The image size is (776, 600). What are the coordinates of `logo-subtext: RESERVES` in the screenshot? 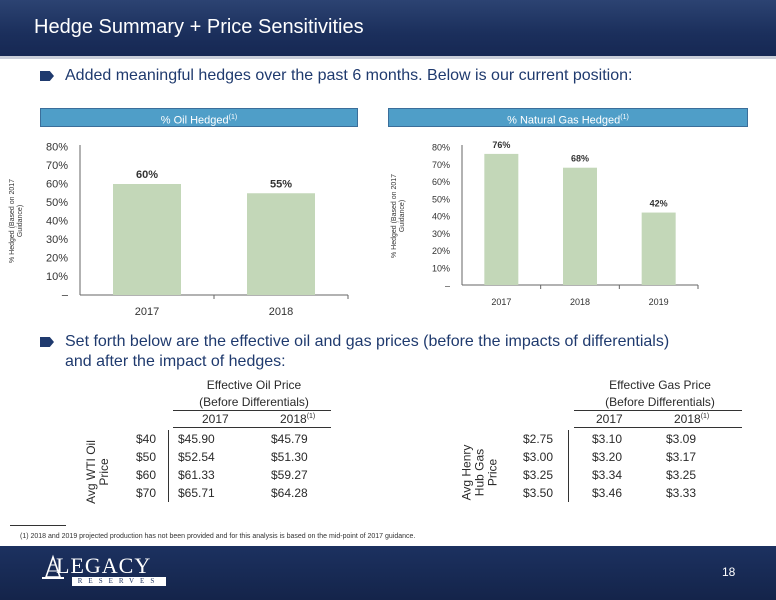 It's located at (119, 581).